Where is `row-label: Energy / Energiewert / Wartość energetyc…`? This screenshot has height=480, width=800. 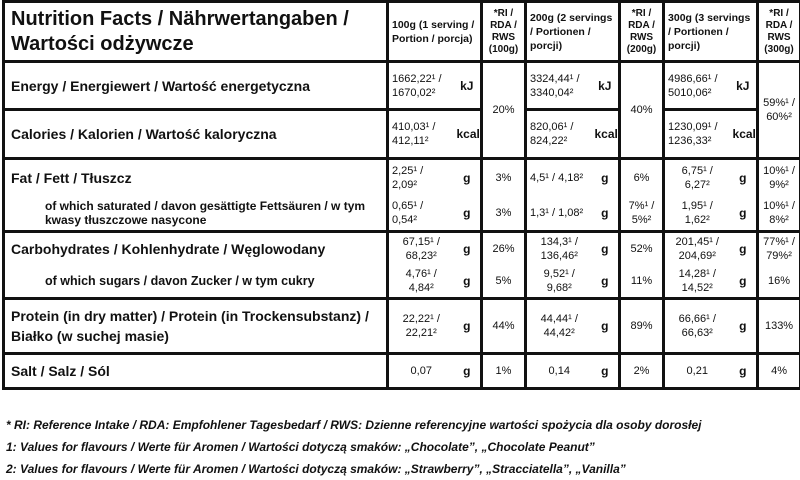
row-label: Energy / Energiewert / Wartość energetyc… is located at coordinates (195, 85).